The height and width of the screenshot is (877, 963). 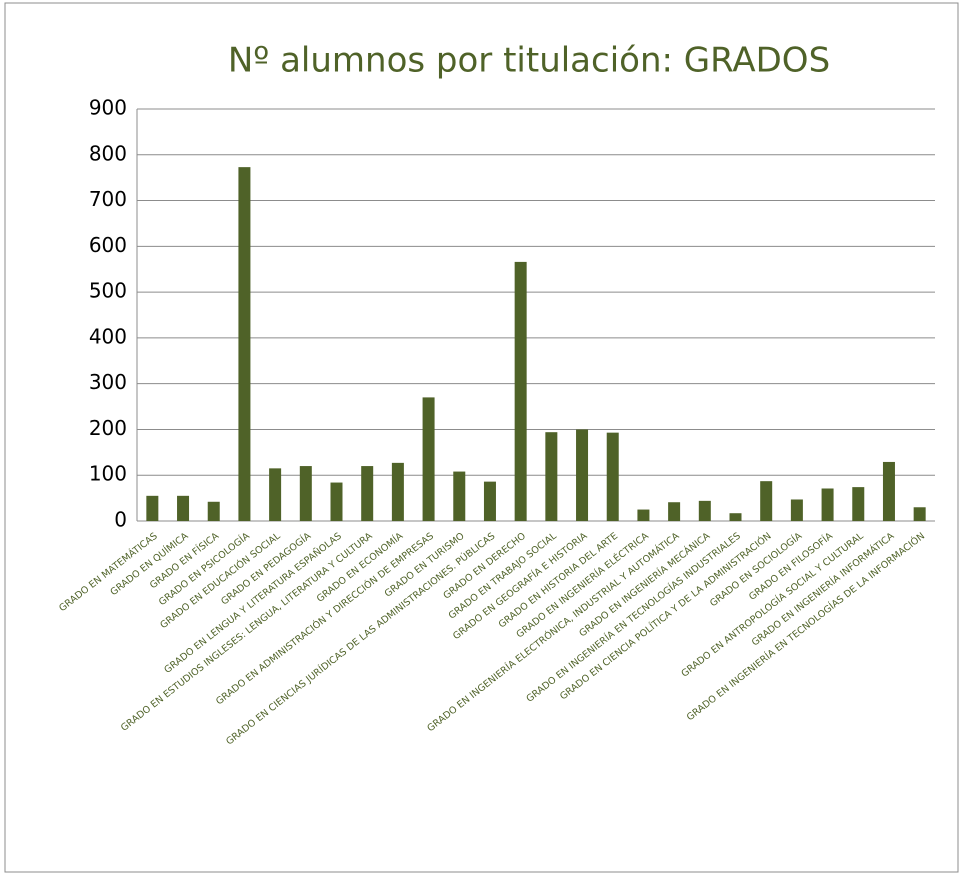 What do you see at coordinates (529, 61) in the screenshot?
I see `chart-title: Nº alumnos por titulación: GRADOS` at bounding box center [529, 61].